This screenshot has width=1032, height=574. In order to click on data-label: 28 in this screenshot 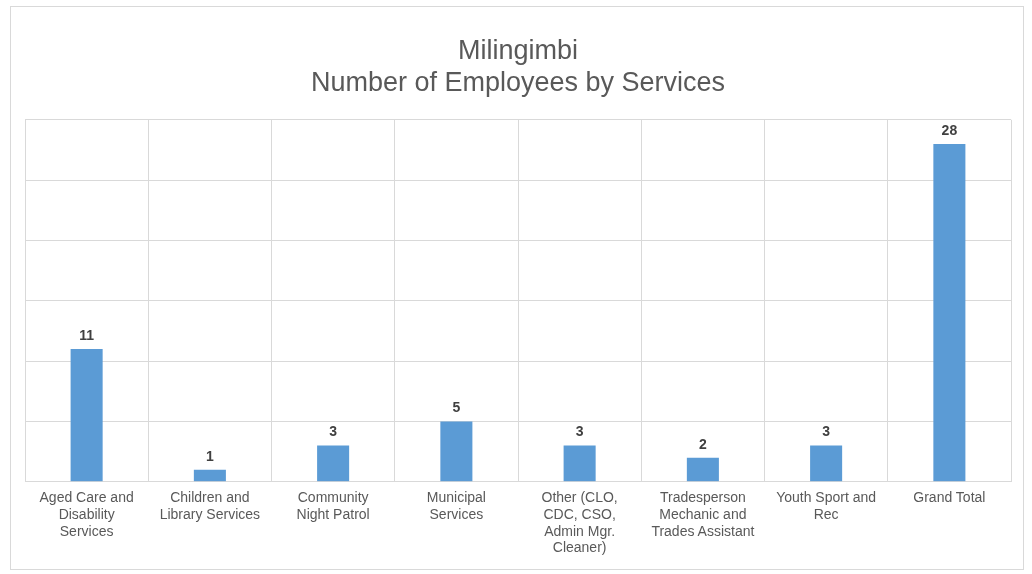, I will do `click(949, 129)`.